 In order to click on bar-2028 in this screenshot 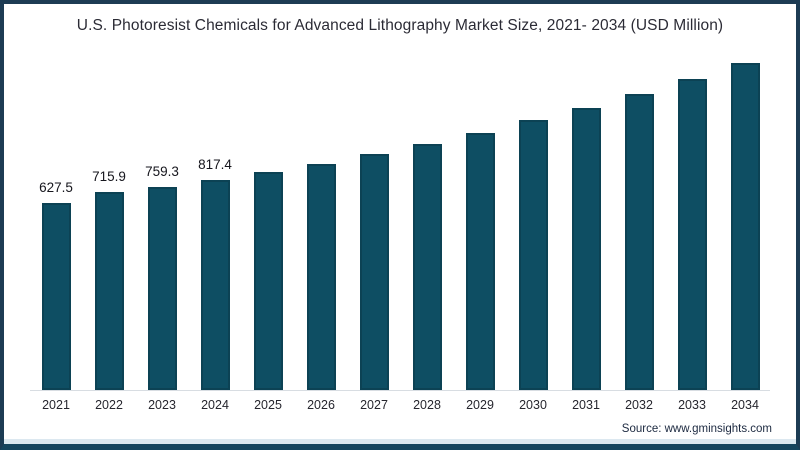, I will do `click(427, 267)`.